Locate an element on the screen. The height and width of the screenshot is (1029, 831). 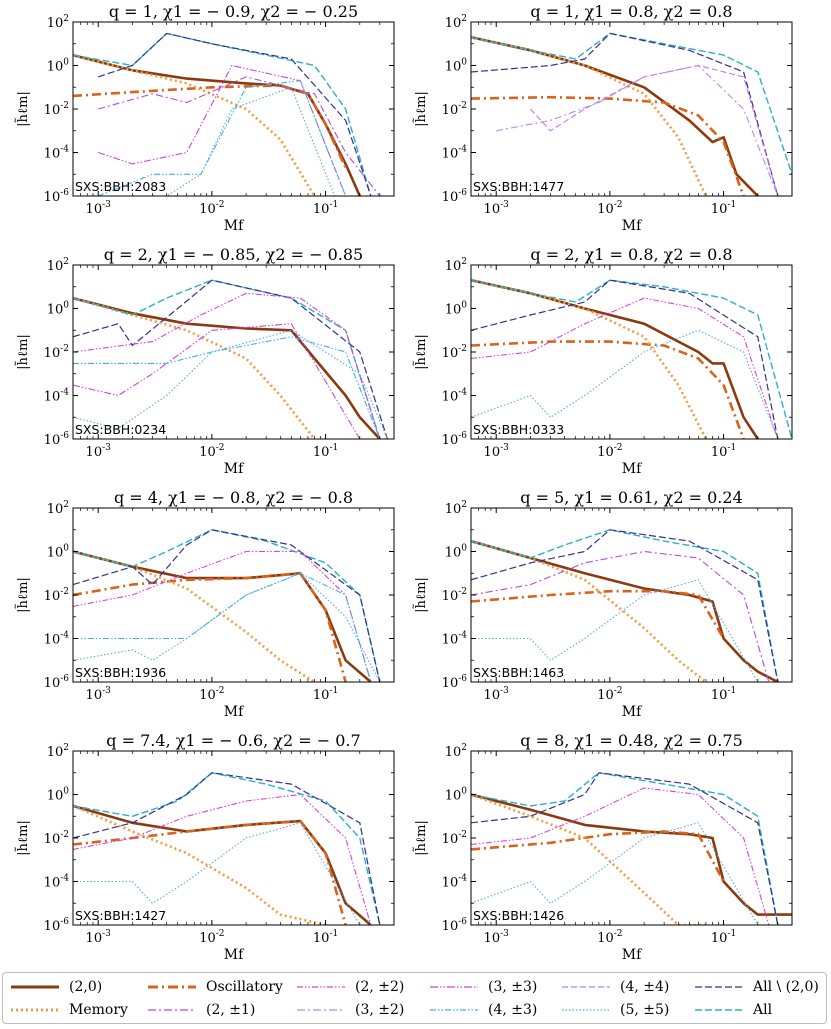
legend-item-20: (2,0) is located at coordinates (55, 987).